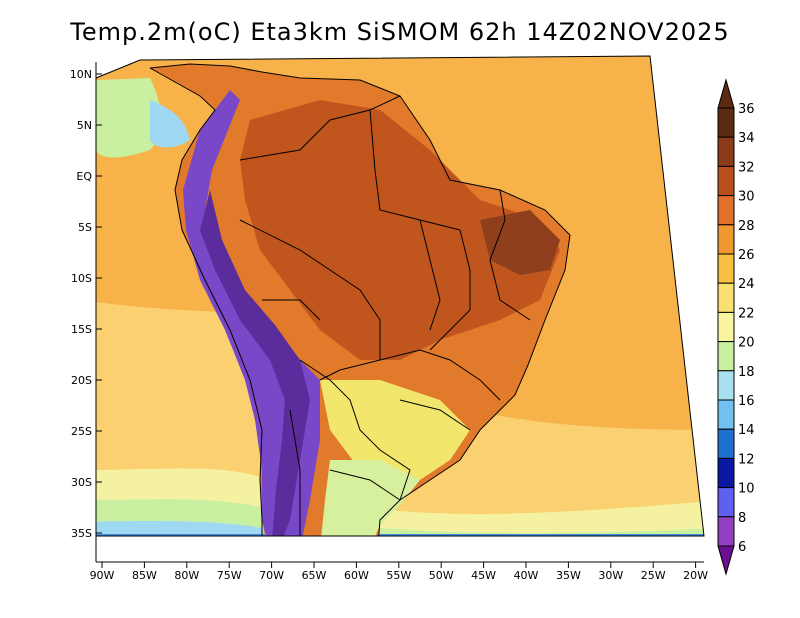 The width and height of the screenshot is (800, 618). What do you see at coordinates (483, 575) in the screenshot?
I see `lon-tick-label: 45W` at bounding box center [483, 575].